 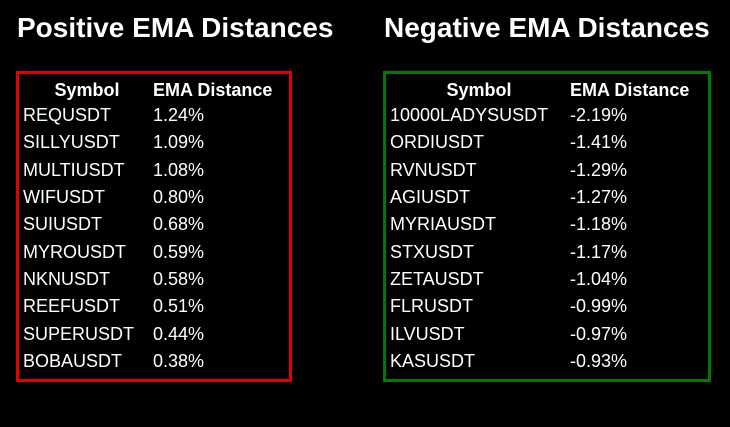 What do you see at coordinates (549, 251) in the screenshot?
I see `table-row: STXUSDT -1.17%` at bounding box center [549, 251].